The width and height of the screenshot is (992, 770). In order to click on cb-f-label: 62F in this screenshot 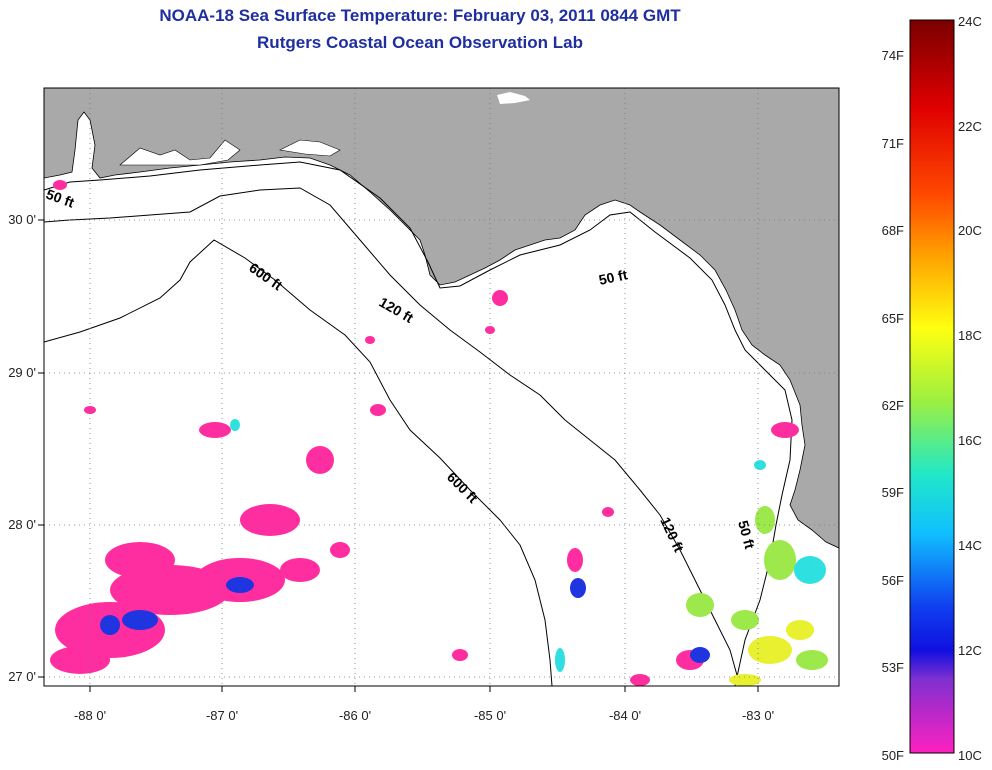, I will do `click(893, 405)`.